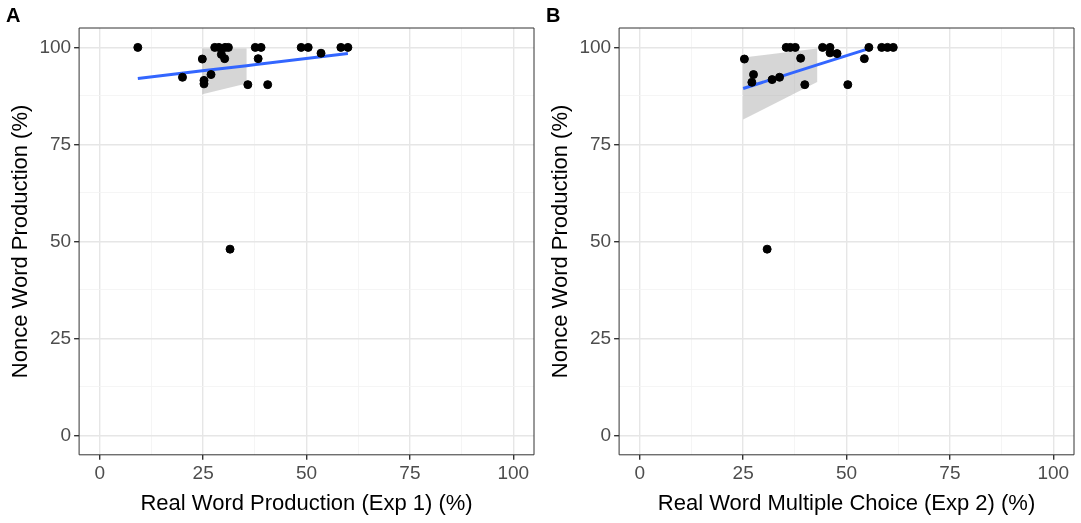  Describe the element at coordinates (553, 14) in the screenshot. I see `chart-title: B` at that location.